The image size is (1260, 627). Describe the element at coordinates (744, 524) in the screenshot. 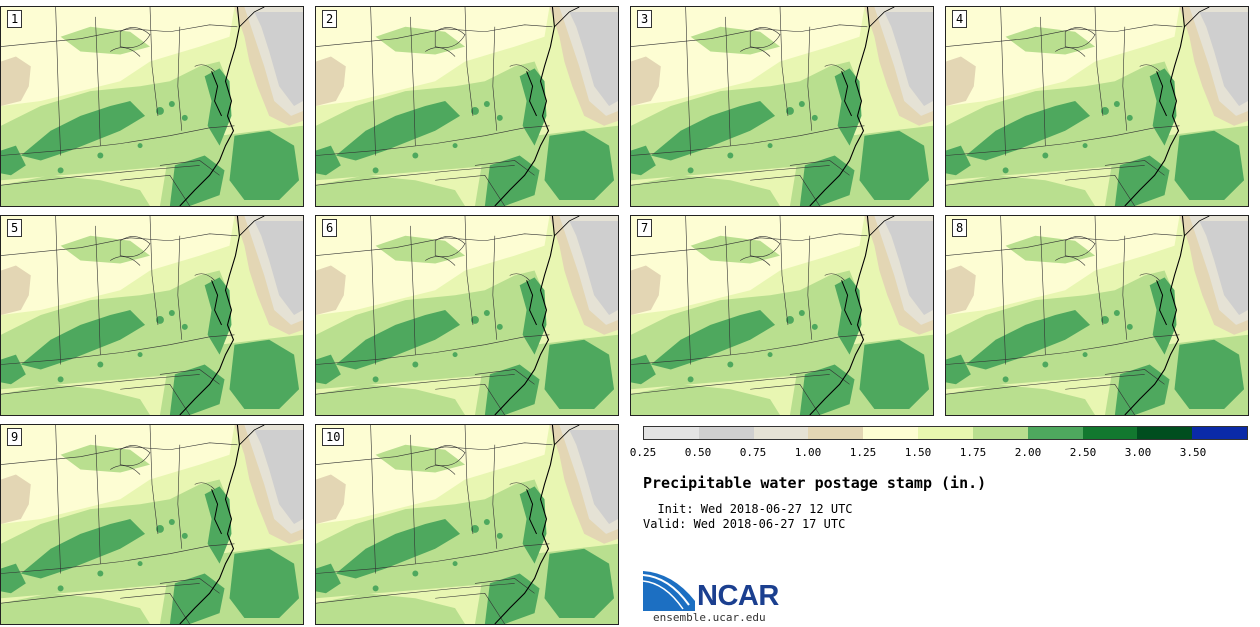

I see `valid-time: Valid: Wed 2018-06-27 17 UTC` at that location.